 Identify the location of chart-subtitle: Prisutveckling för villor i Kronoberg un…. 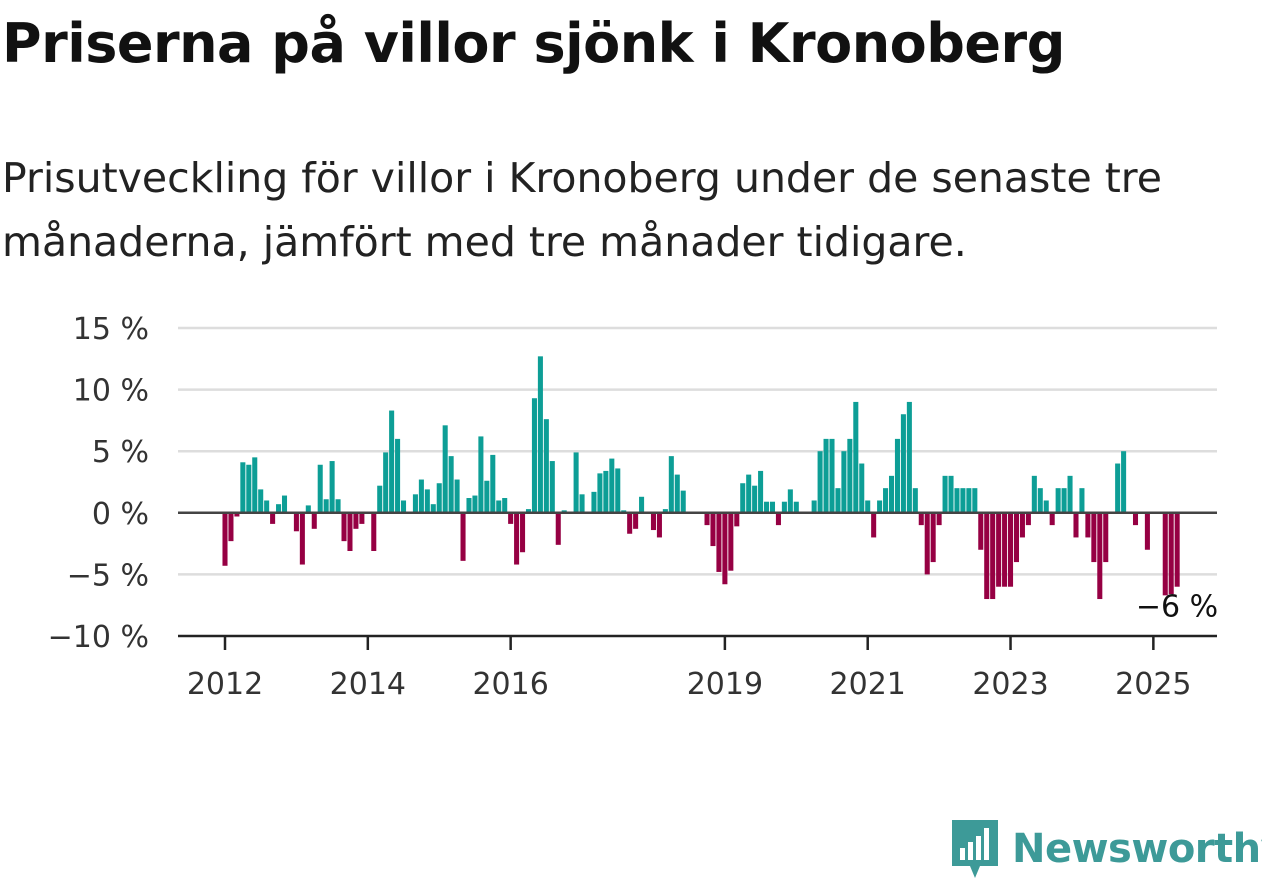
(582, 210).